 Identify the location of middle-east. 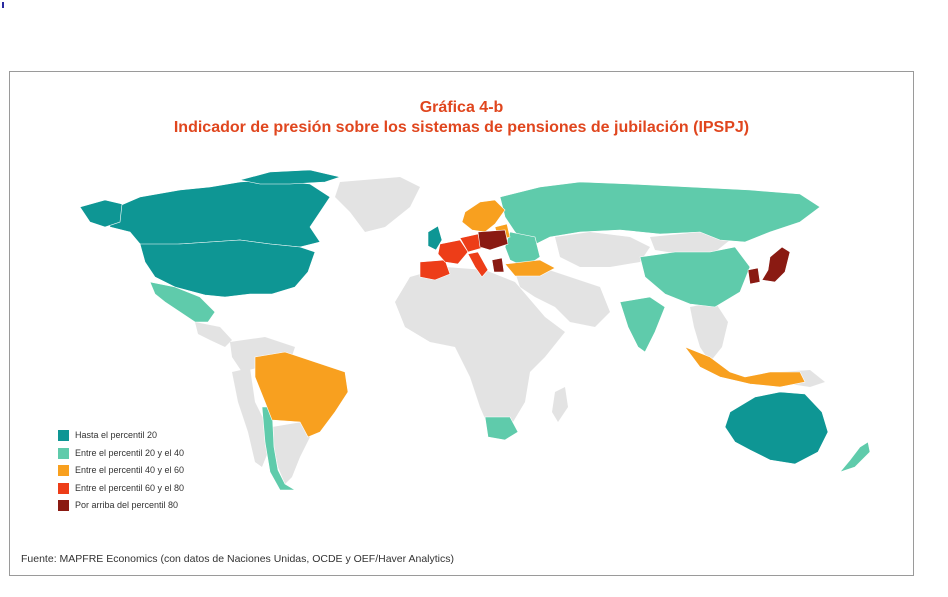
(562, 297).